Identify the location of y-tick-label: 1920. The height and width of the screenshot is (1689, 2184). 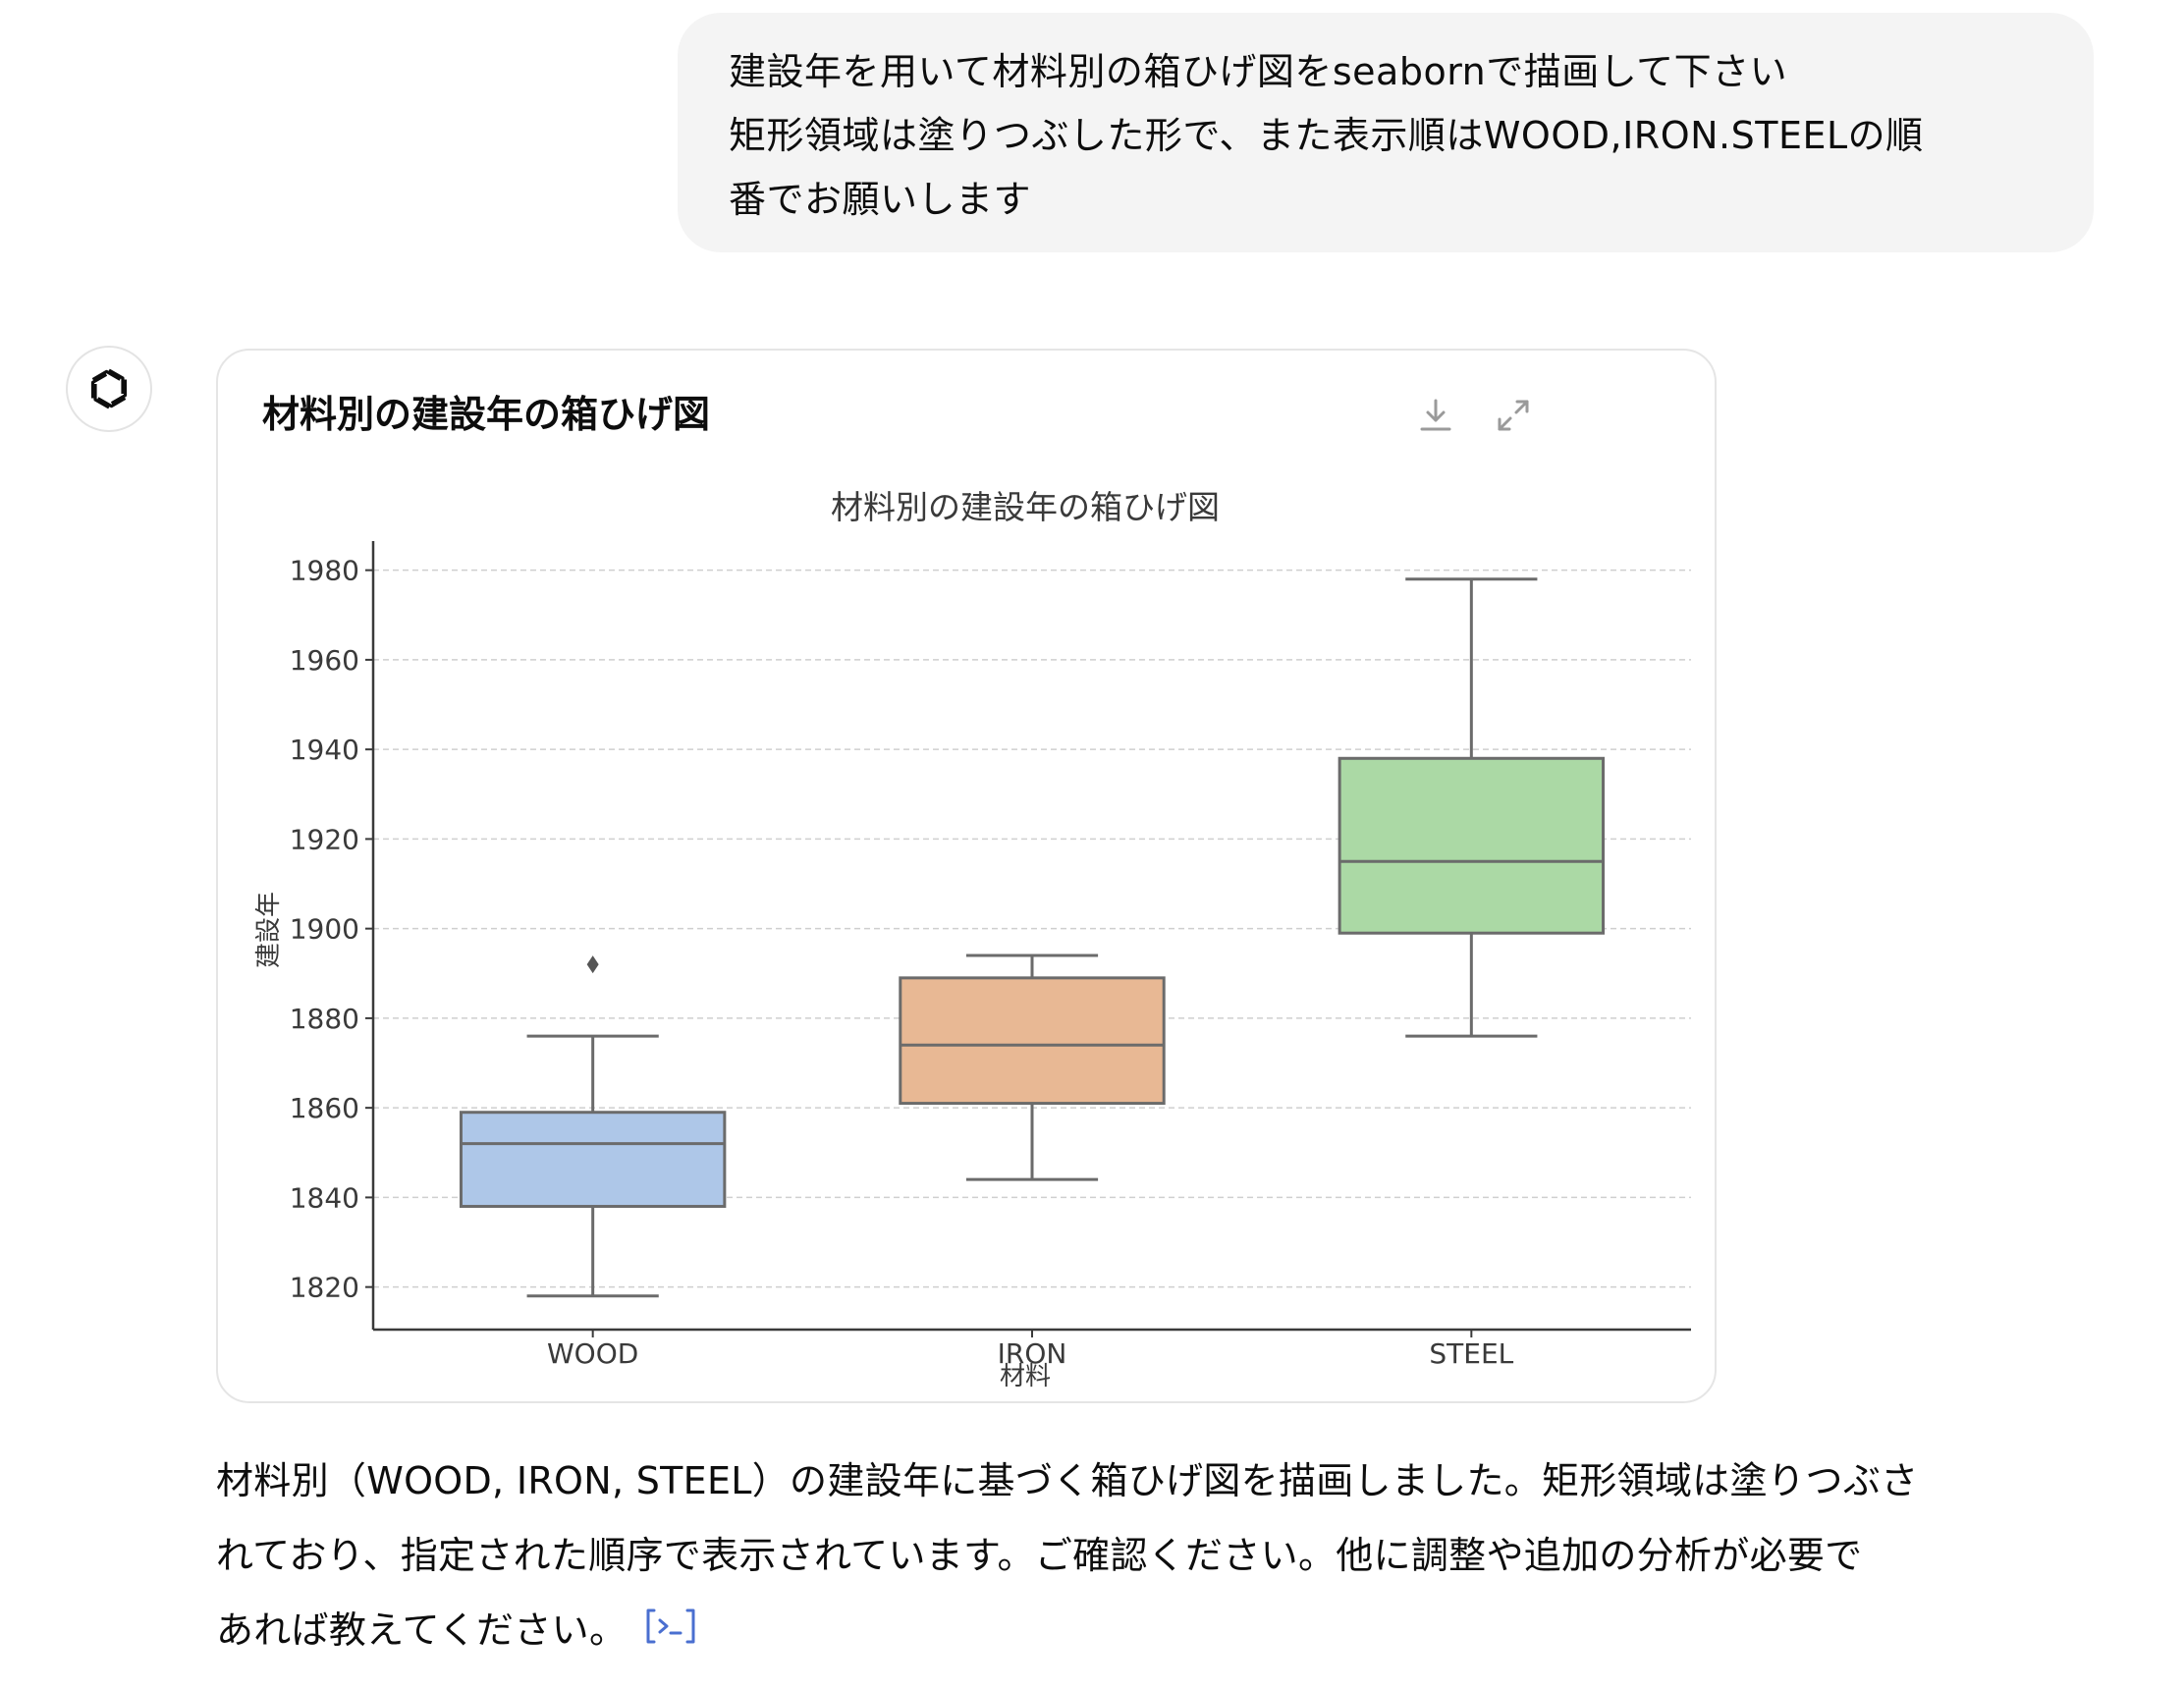
(324, 839).